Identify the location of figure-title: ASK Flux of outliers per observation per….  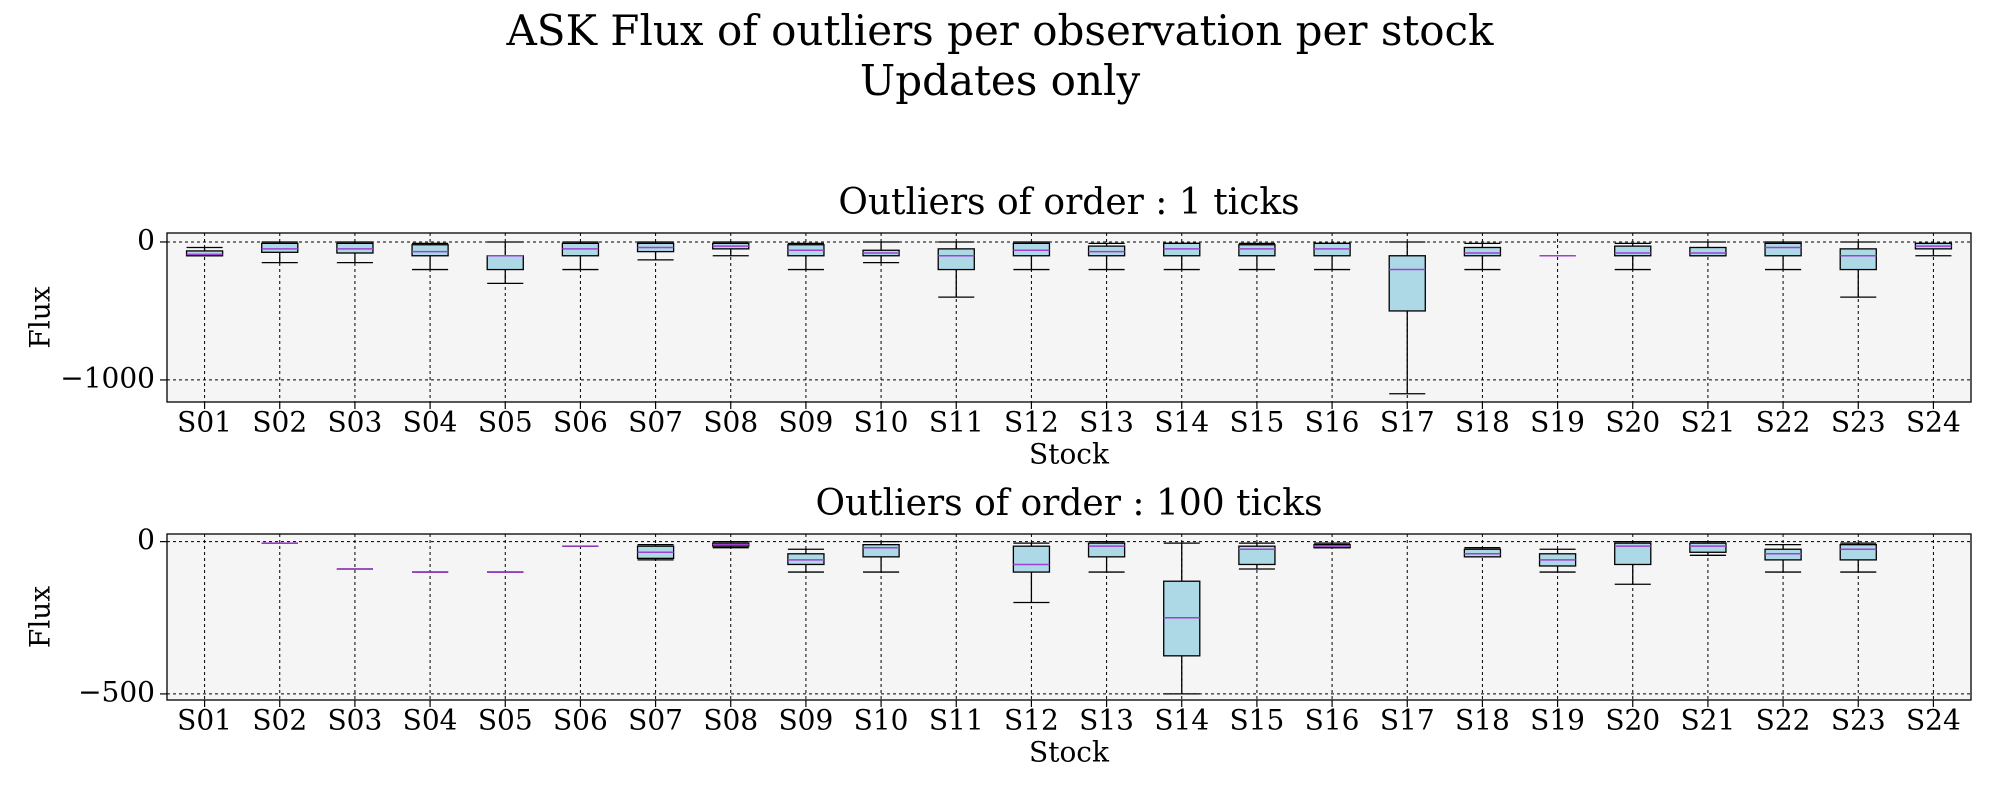
(999, 30).